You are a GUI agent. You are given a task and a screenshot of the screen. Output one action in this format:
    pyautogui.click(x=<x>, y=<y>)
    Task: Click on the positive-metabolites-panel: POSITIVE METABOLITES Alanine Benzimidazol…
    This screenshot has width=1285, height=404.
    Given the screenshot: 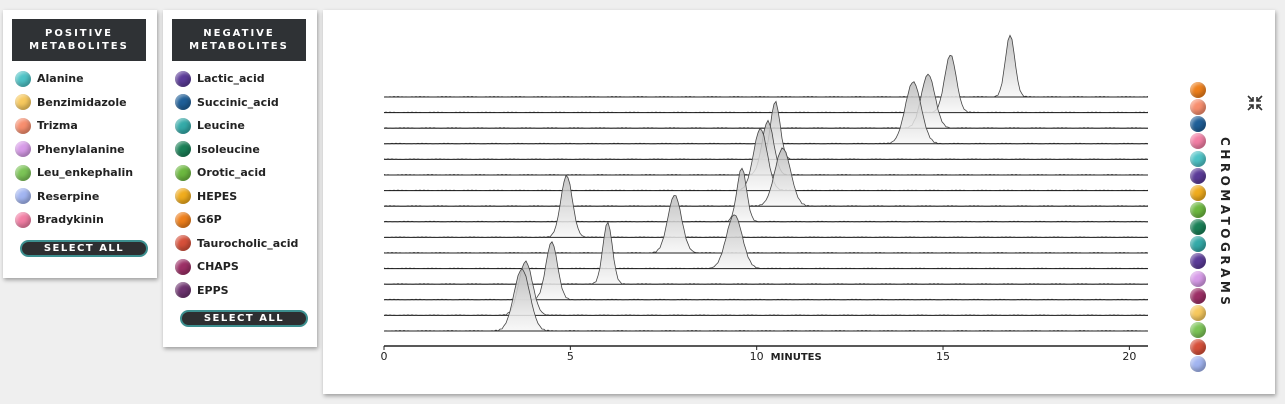 What is the action you would take?
    pyautogui.click(x=80, y=144)
    